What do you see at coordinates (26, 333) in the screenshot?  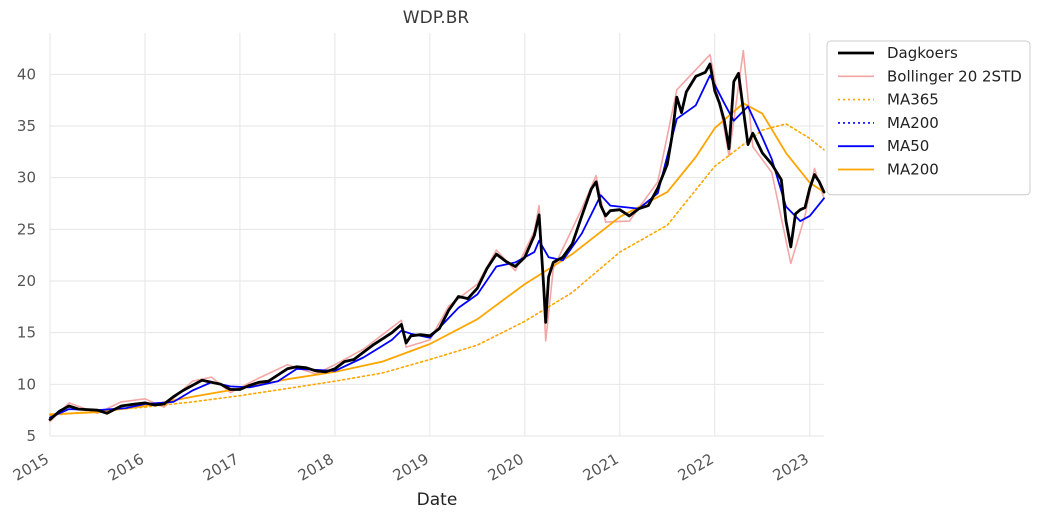 I see `y-tick-label: 15` at bounding box center [26, 333].